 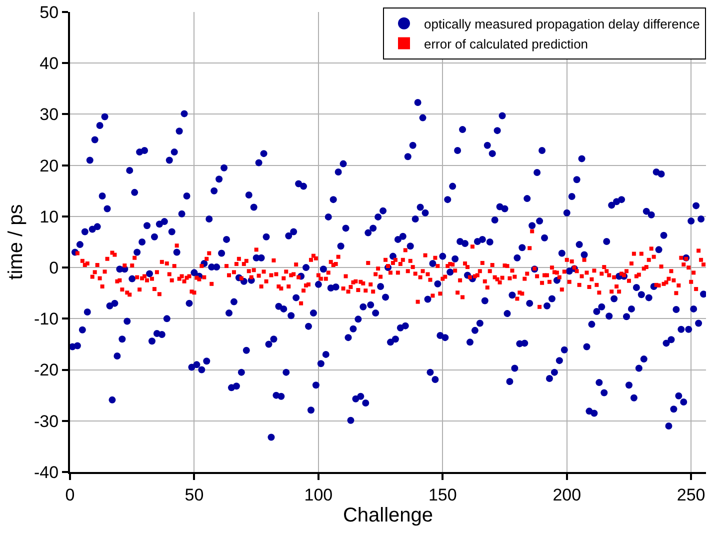 What do you see at coordinates (691, 494) in the screenshot?
I see `x-tick-label: 250` at bounding box center [691, 494].